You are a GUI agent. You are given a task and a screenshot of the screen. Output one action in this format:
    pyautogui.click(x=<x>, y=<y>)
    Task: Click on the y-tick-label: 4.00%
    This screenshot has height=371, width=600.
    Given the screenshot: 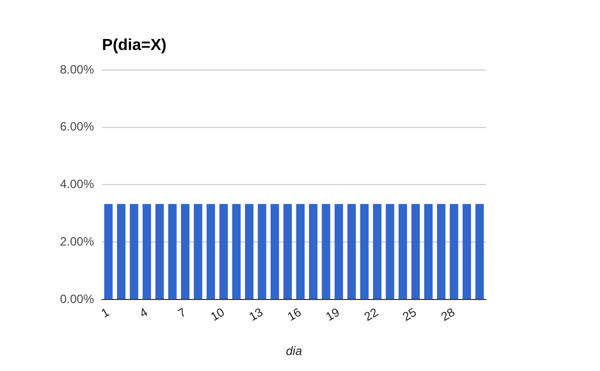 What is the action you would take?
    pyautogui.click(x=77, y=184)
    